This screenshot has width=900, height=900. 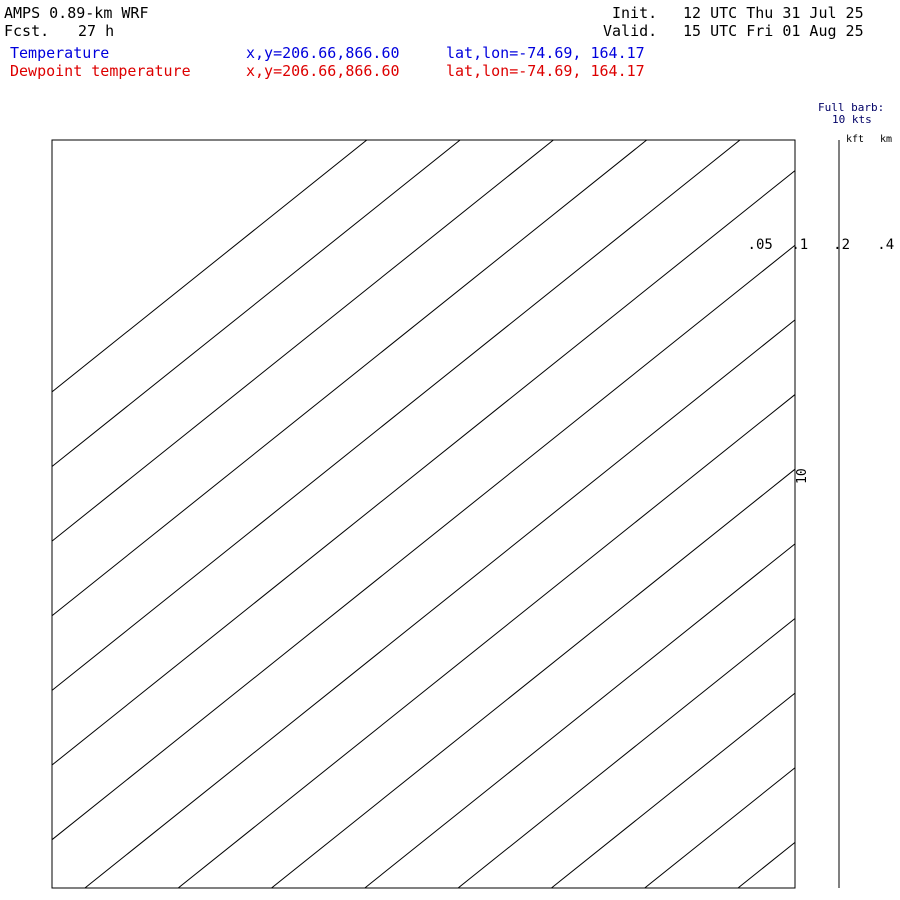 What do you see at coordinates (760, 245) in the screenshot?
I see `mixing-ratio-label: .05` at bounding box center [760, 245].